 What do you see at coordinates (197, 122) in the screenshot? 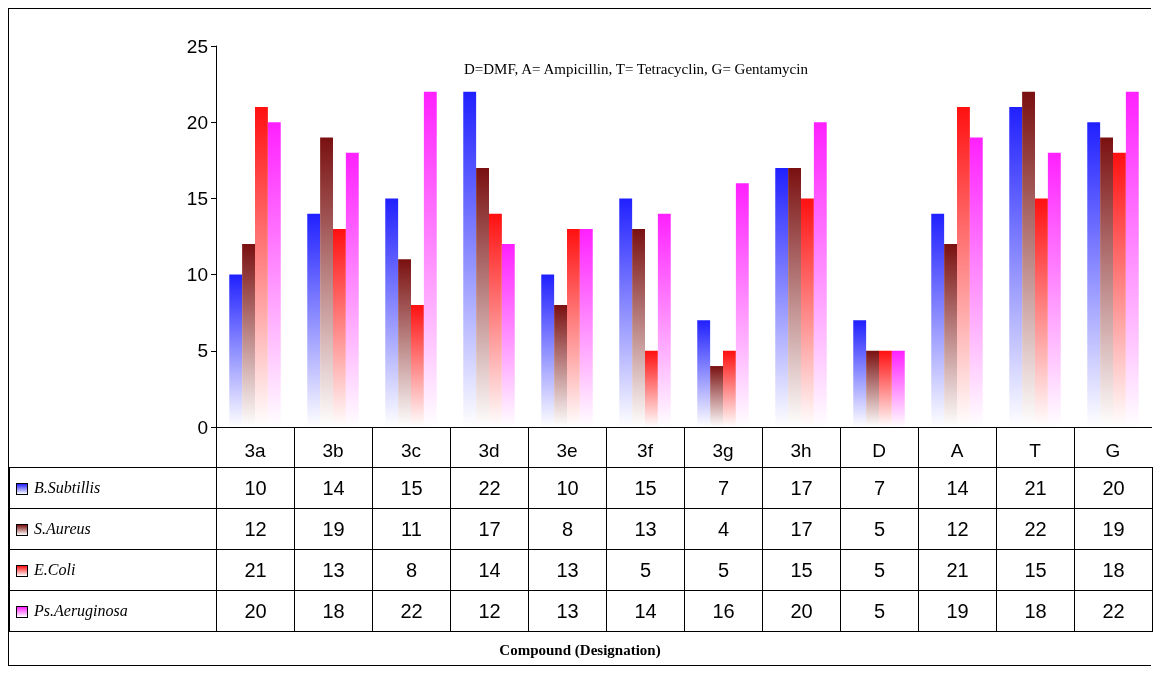
I see `y-tick-label: 20` at bounding box center [197, 122].